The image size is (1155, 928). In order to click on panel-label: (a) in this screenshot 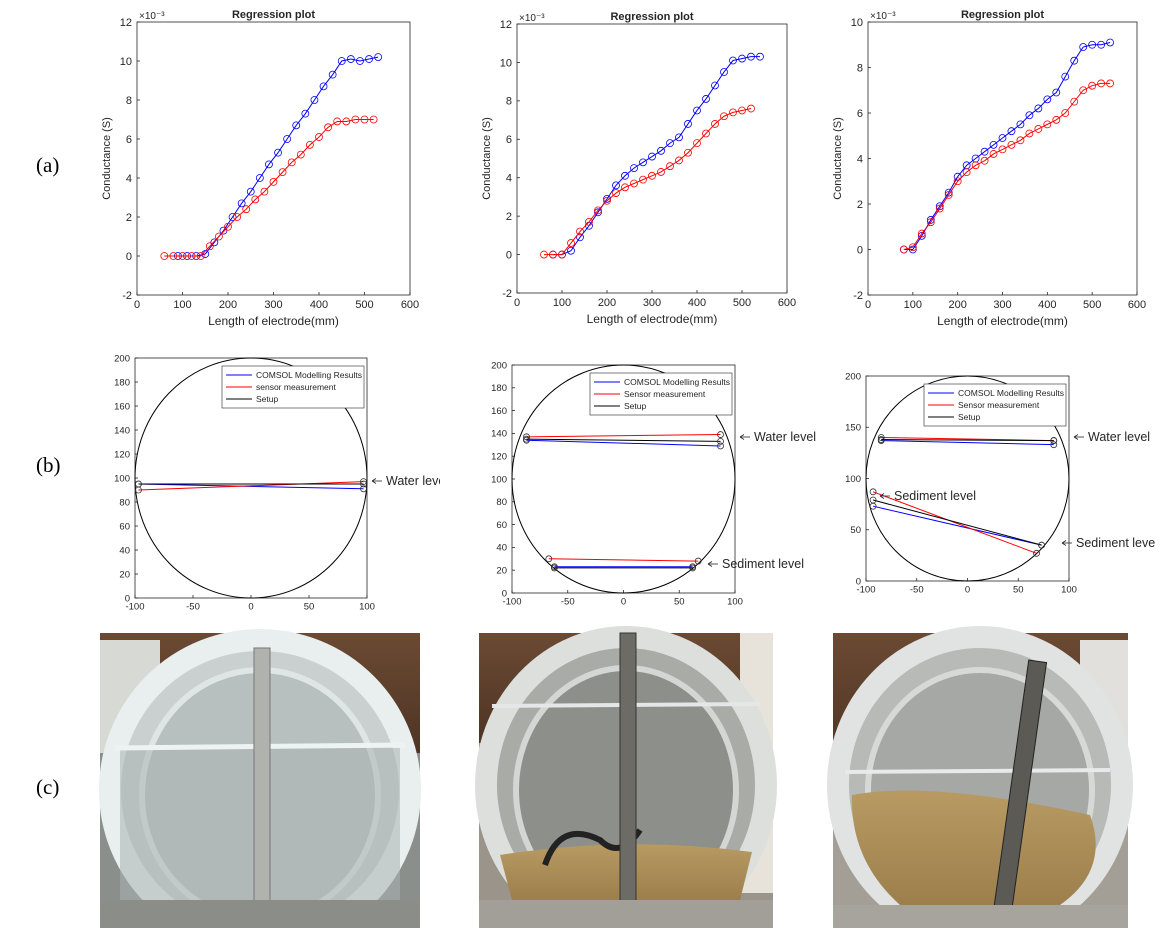, I will do `click(47, 165)`.